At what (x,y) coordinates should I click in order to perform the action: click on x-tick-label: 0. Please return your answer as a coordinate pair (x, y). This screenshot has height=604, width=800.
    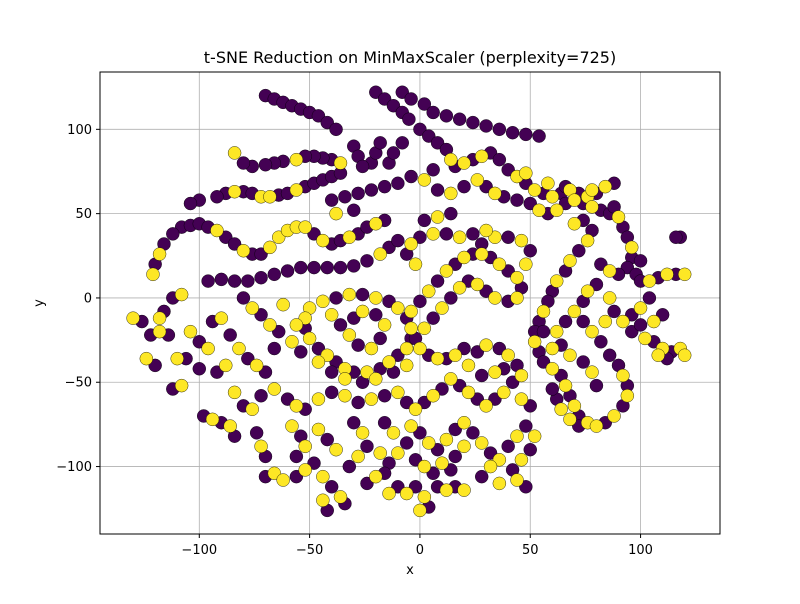
    Looking at the image, I should click on (420, 550).